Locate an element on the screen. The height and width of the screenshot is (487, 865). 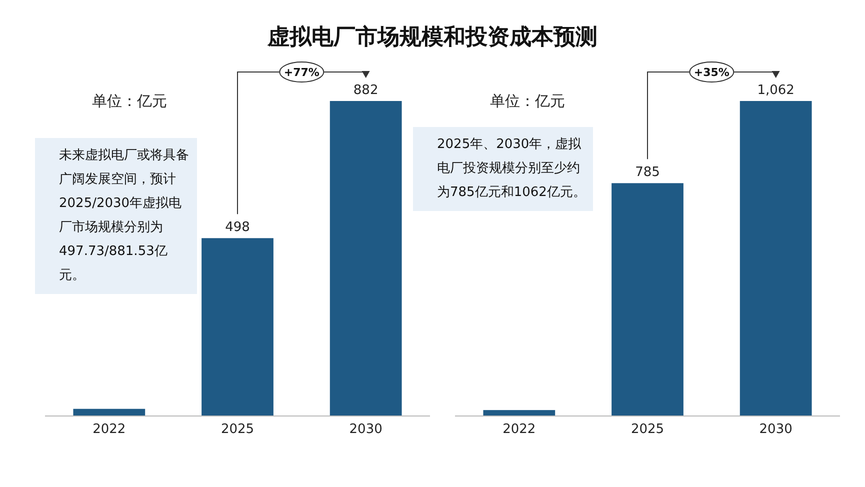
data-label: 1,062 is located at coordinates (775, 90).